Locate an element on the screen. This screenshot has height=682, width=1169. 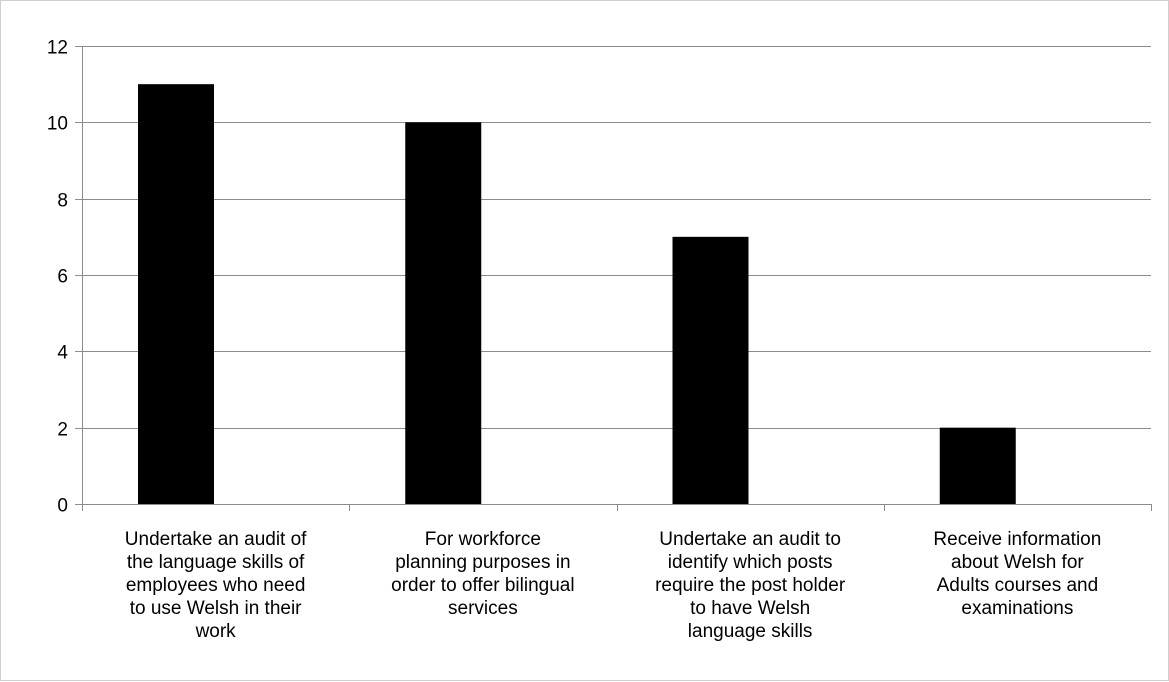
category-label-line: the language skills of is located at coordinates (216, 562).